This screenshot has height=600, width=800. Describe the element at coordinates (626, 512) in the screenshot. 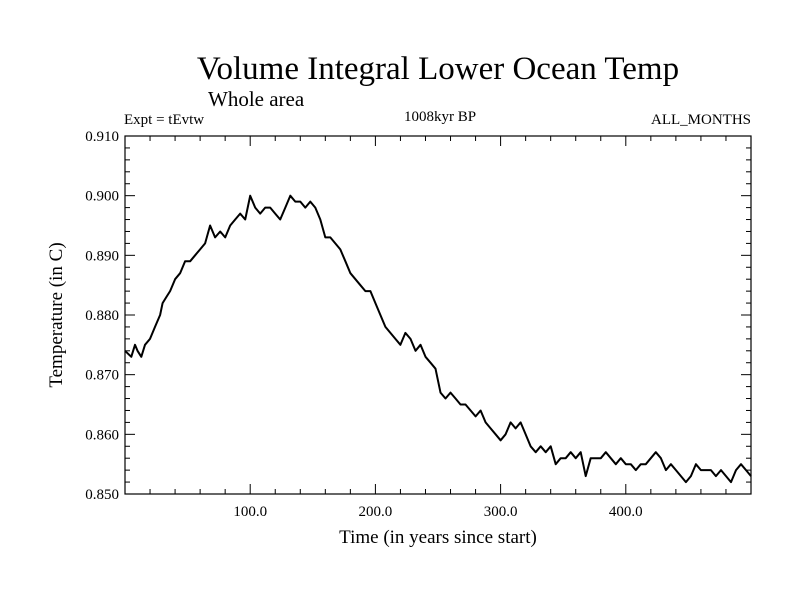

I see `x-tick-label: 400.0` at that location.